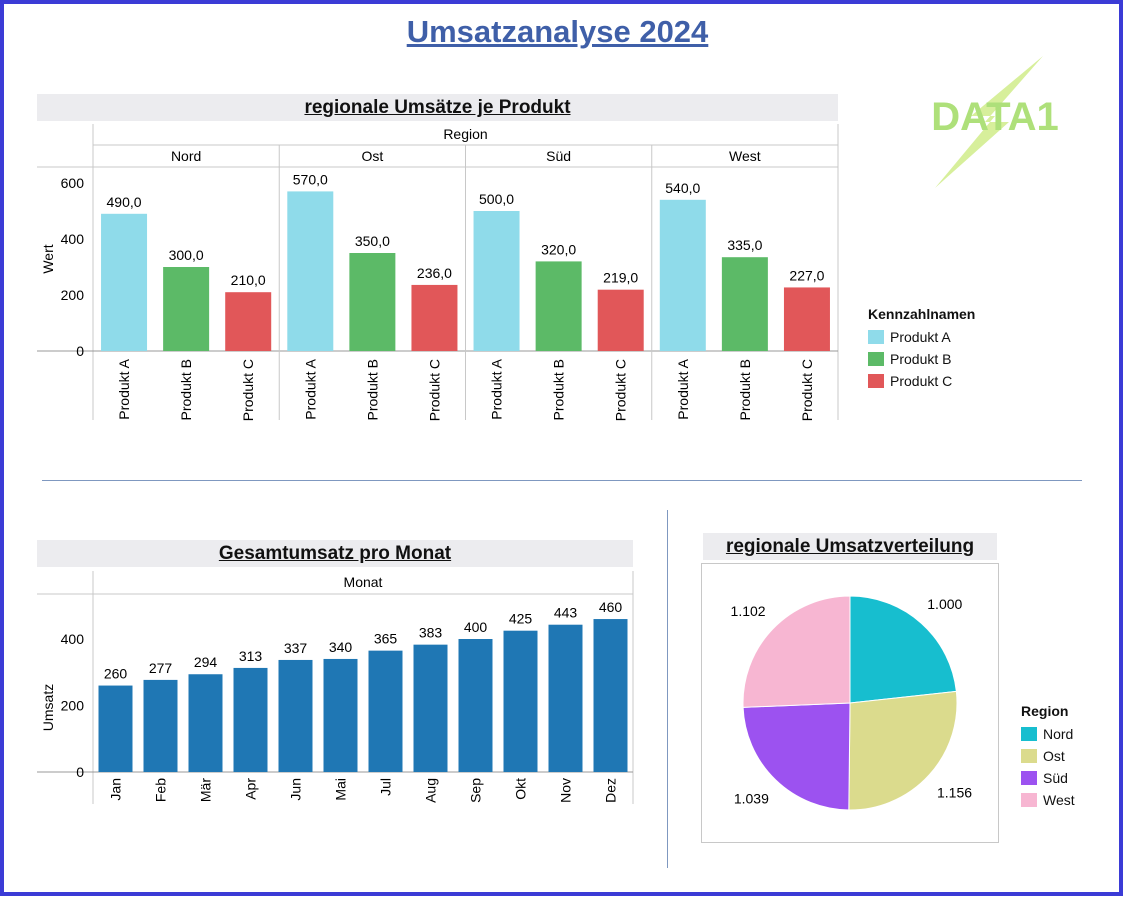 The width and height of the screenshot is (1125, 900). I want to click on lightning-bolt-icon, so click(989, 122).